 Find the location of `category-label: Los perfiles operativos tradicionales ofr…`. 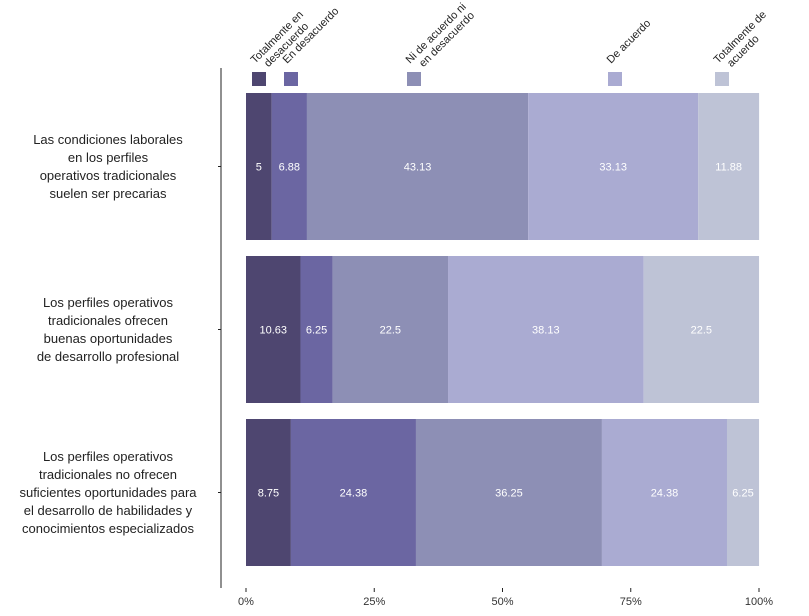

category-label: Los perfiles operativos tradicionales ofr… is located at coordinates (108, 330).